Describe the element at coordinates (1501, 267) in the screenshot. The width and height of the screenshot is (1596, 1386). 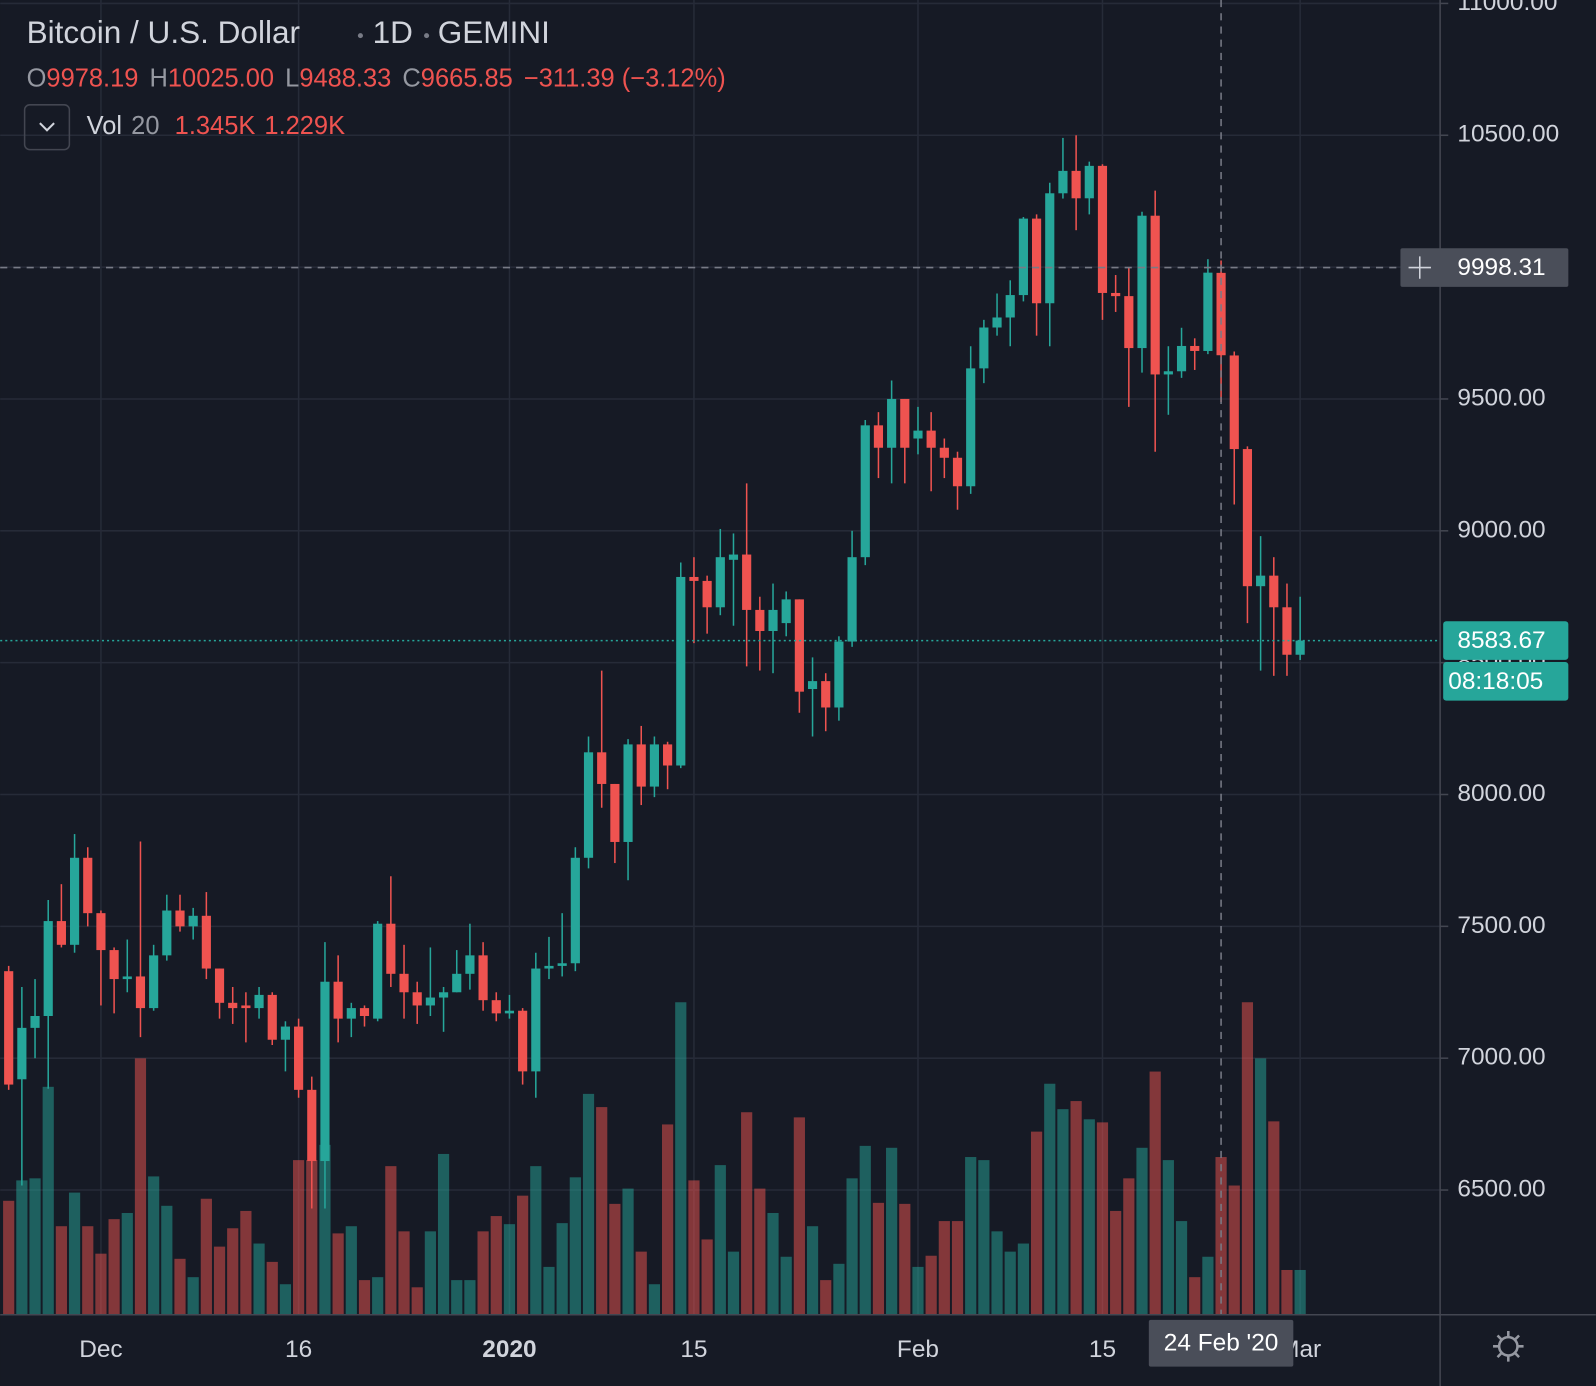
I see `crosshair-price-label: 9998.31` at that location.